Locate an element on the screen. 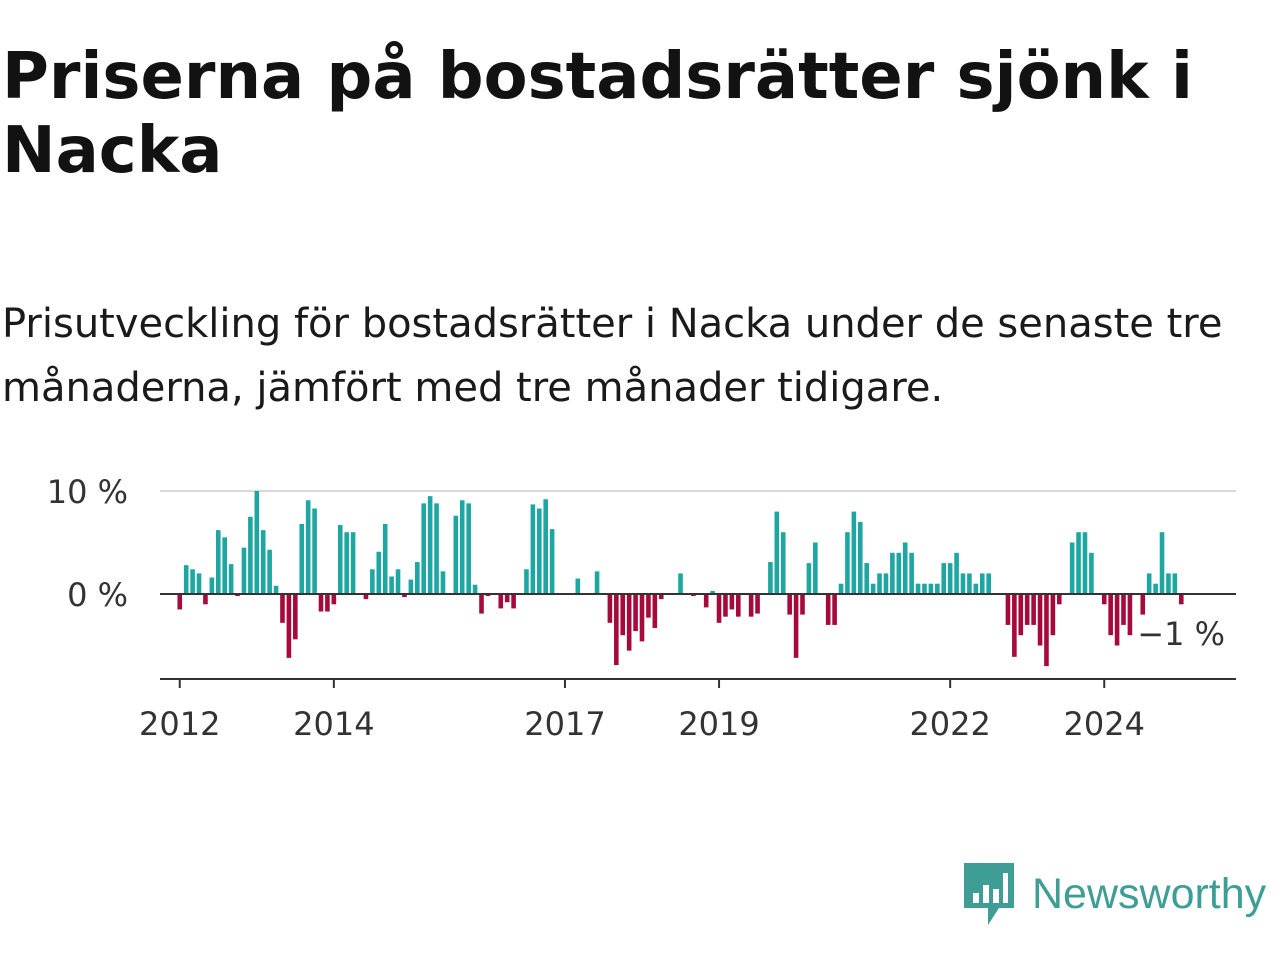  x-tick-label: 2019 is located at coordinates (718, 724).